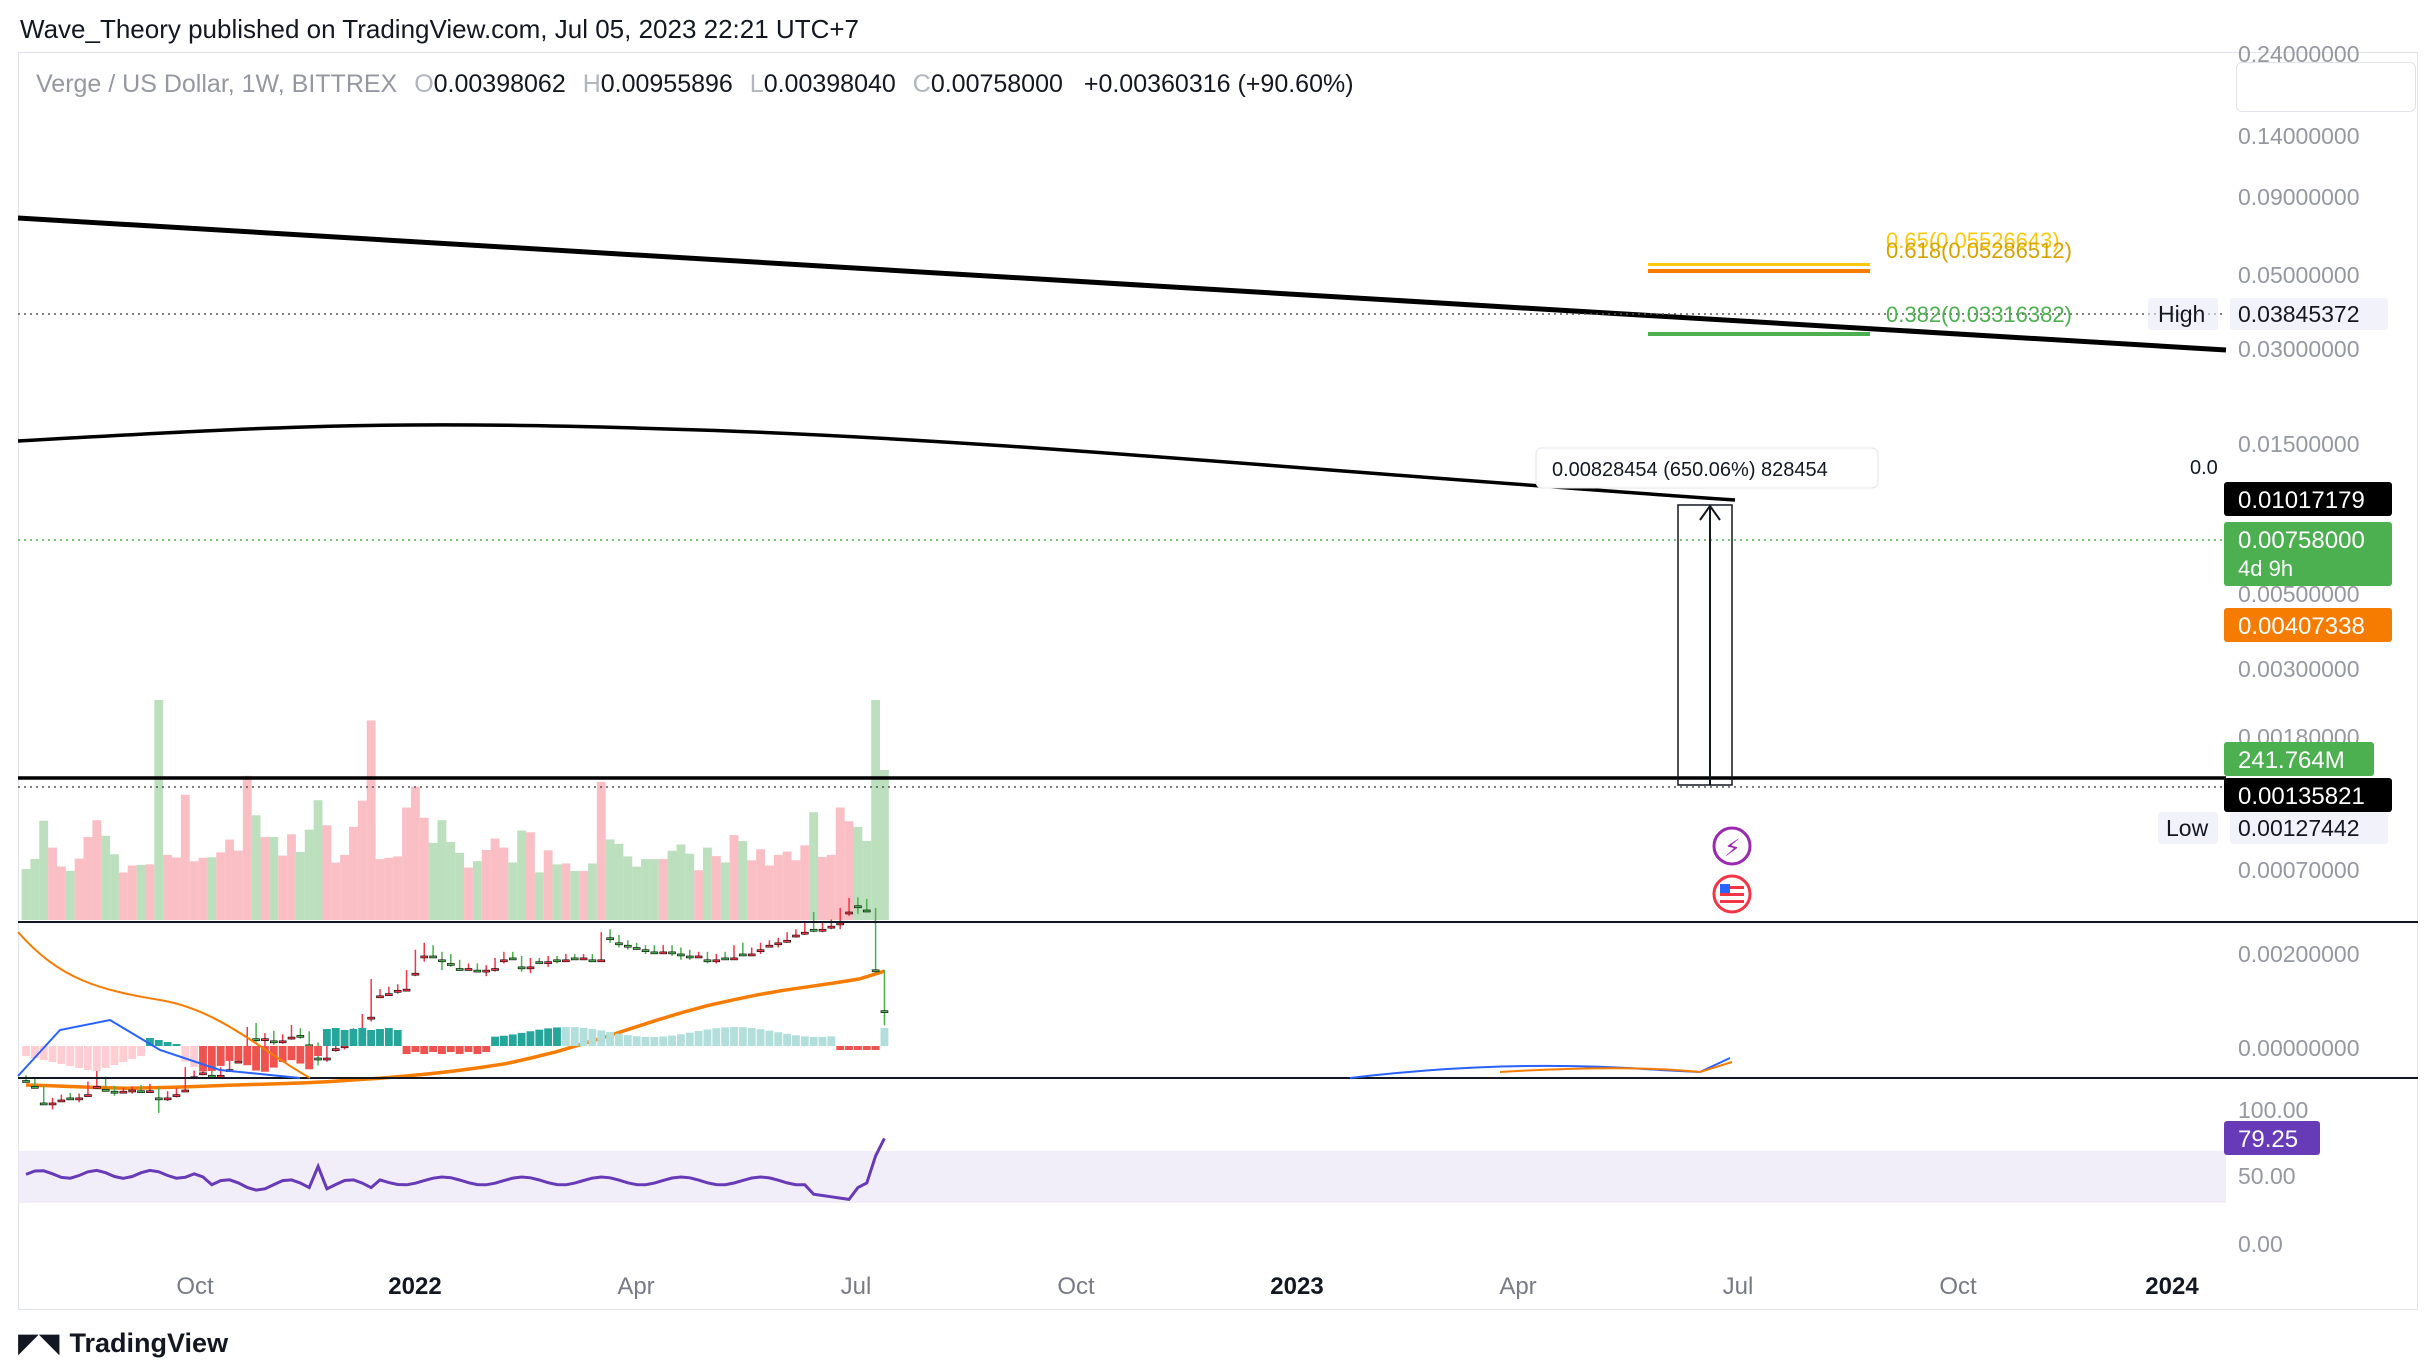  Describe the element at coordinates (1705, 645) in the screenshot. I see `measure-area` at that location.